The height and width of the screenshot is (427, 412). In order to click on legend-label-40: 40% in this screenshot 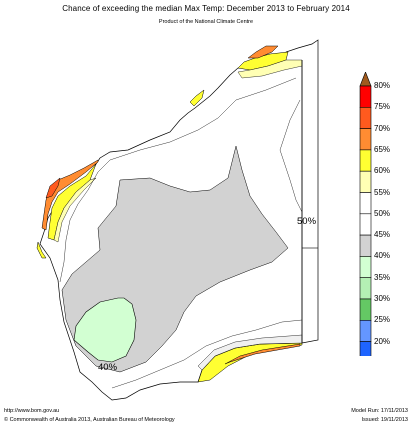, I will do `click(382, 256)`.